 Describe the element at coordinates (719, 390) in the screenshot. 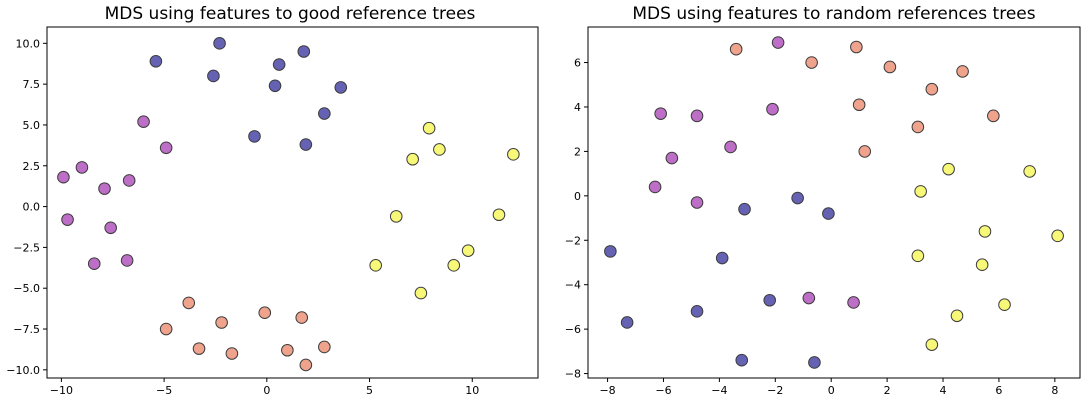

I see `x-tick-label: −4` at that location.